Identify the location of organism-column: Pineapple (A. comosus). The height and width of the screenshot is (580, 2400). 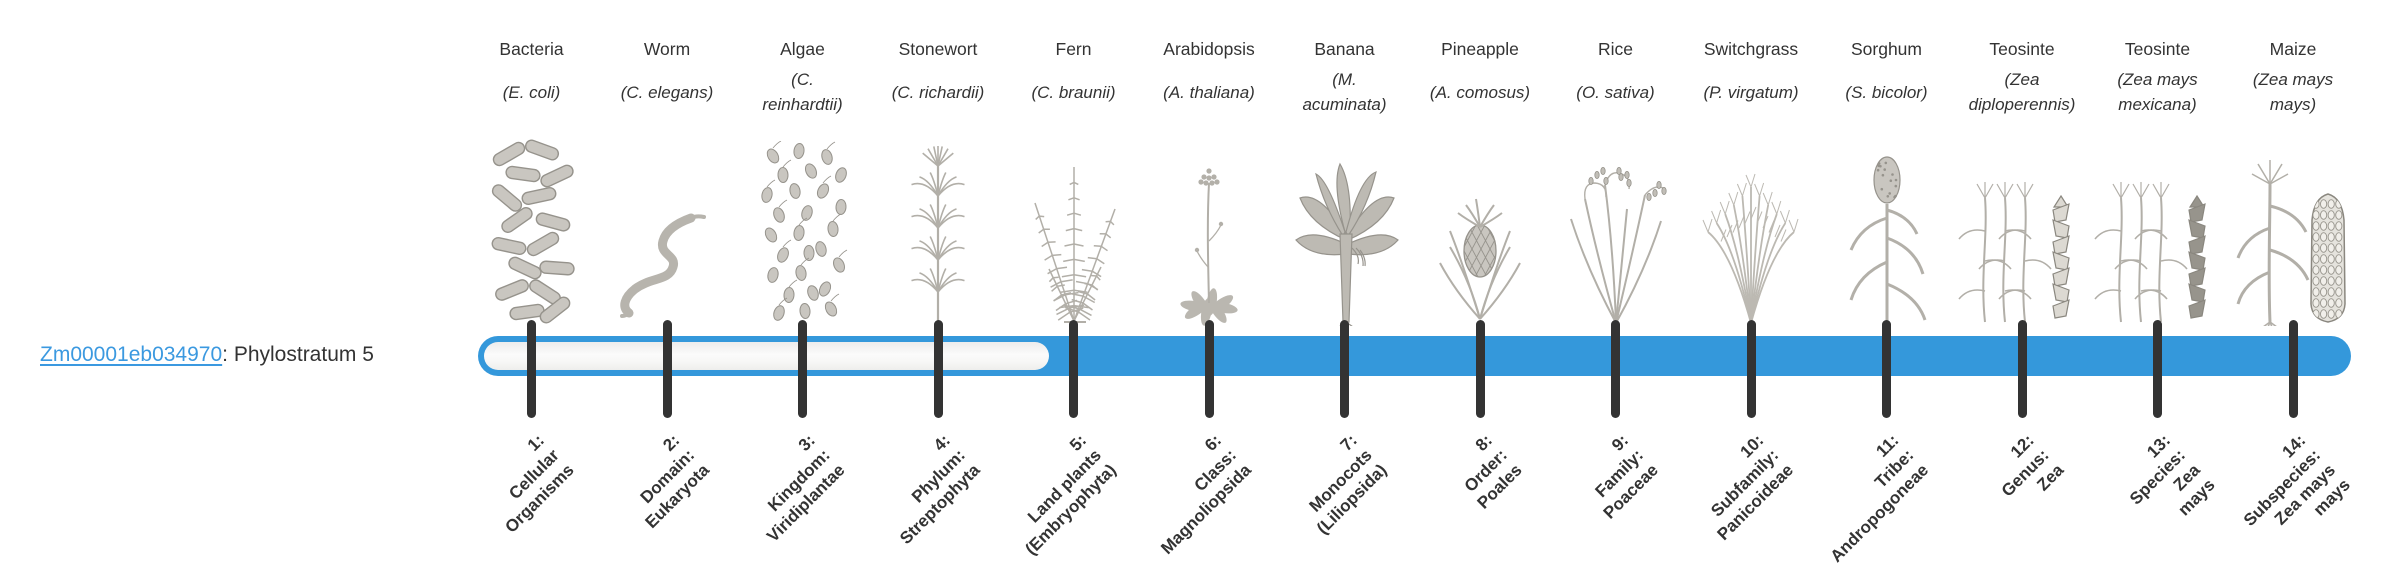
(1480, 181).